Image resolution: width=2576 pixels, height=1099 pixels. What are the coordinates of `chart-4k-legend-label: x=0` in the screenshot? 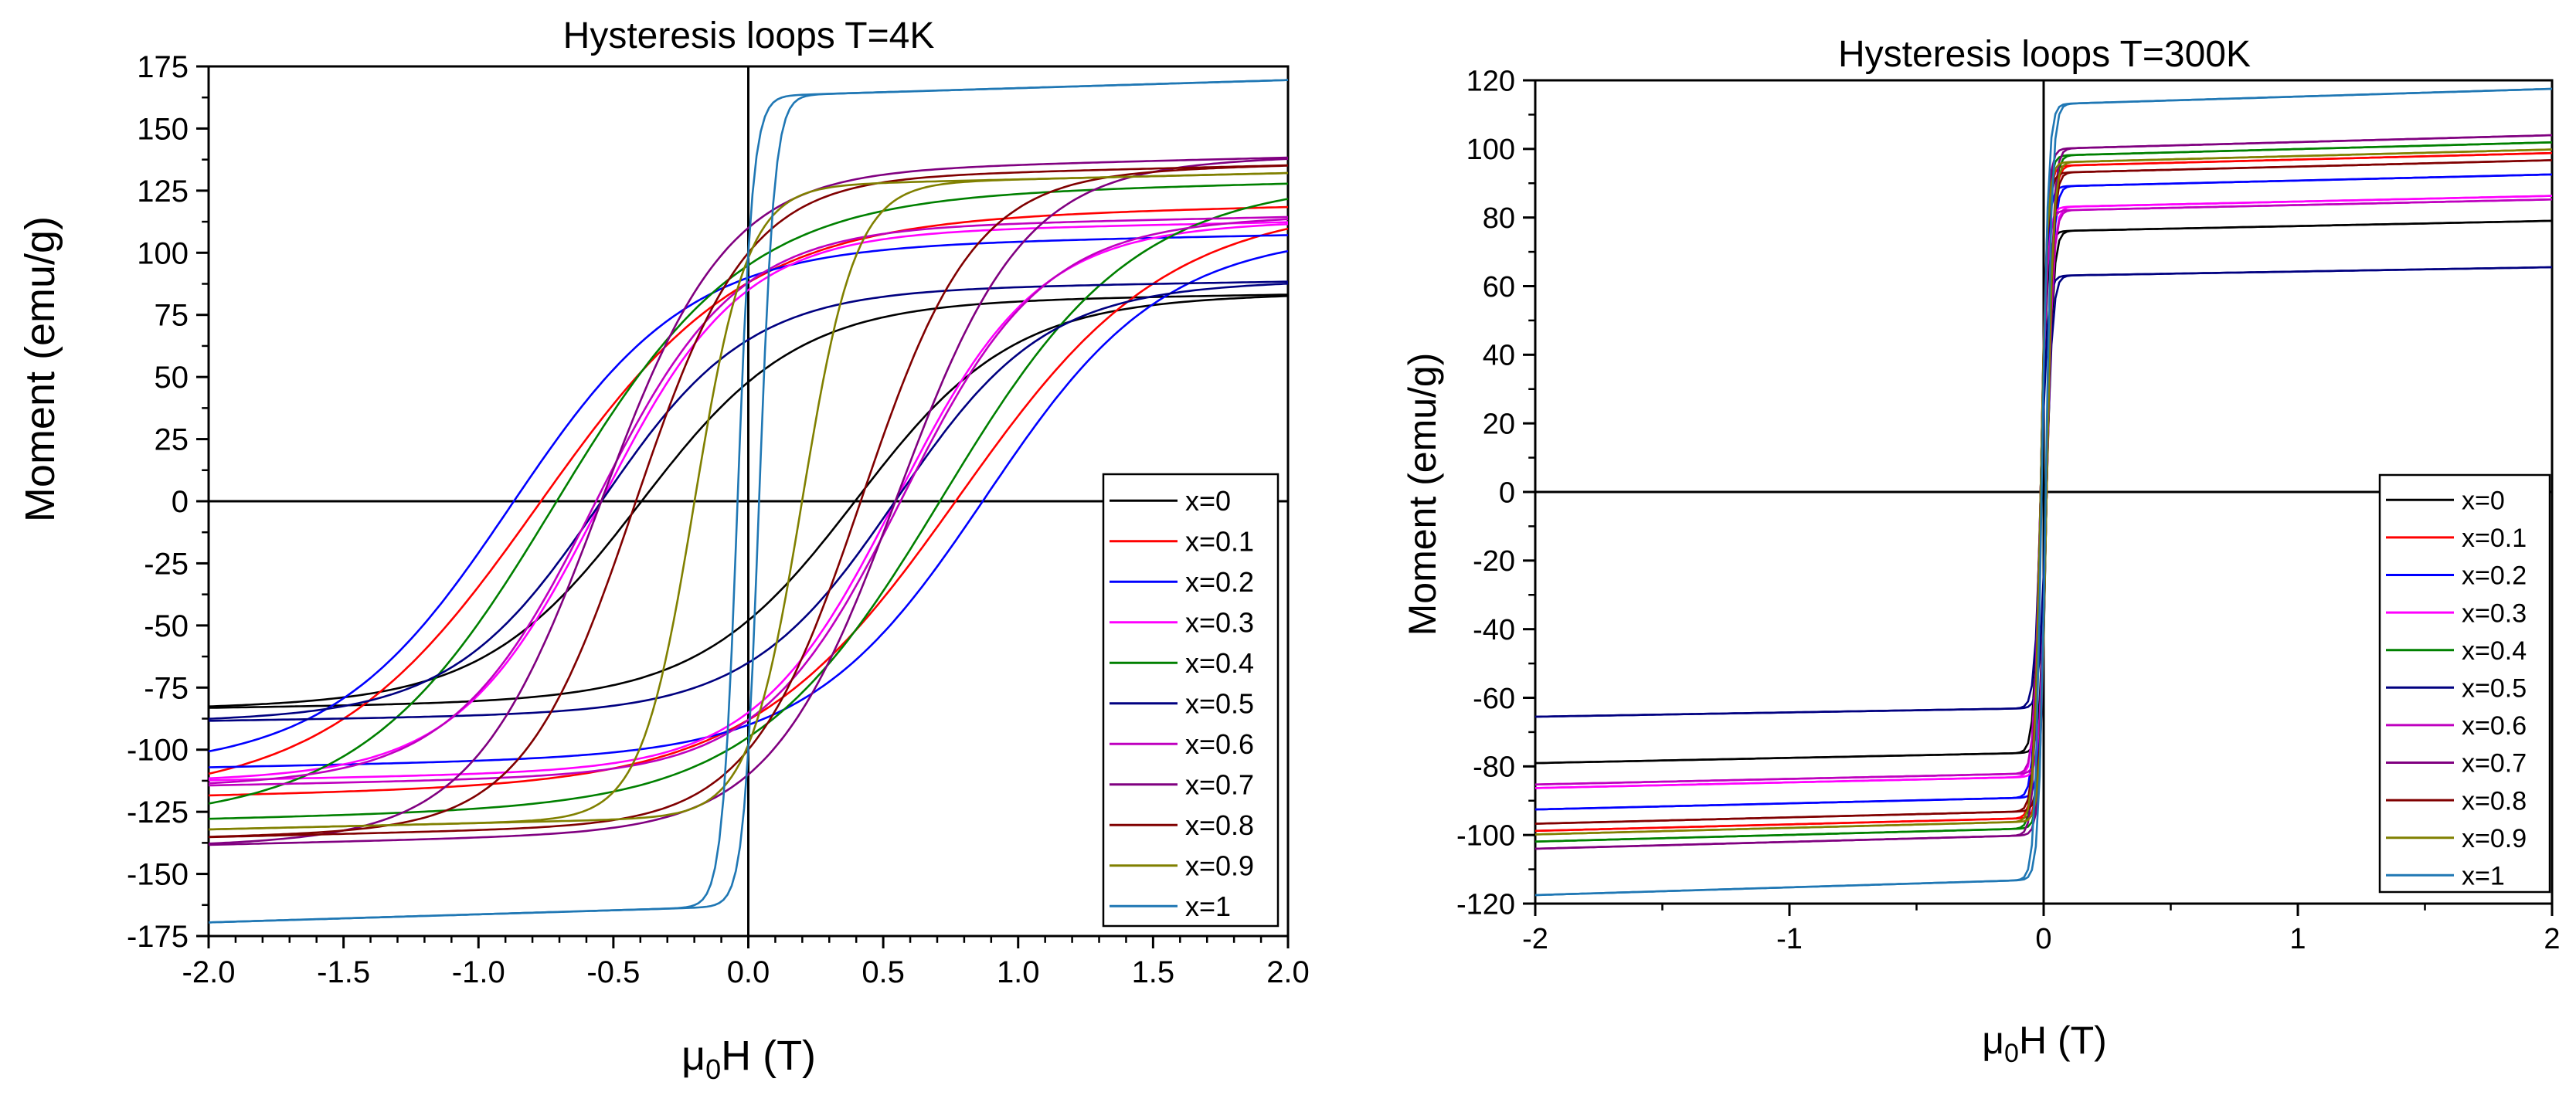 It's located at (1208, 501).